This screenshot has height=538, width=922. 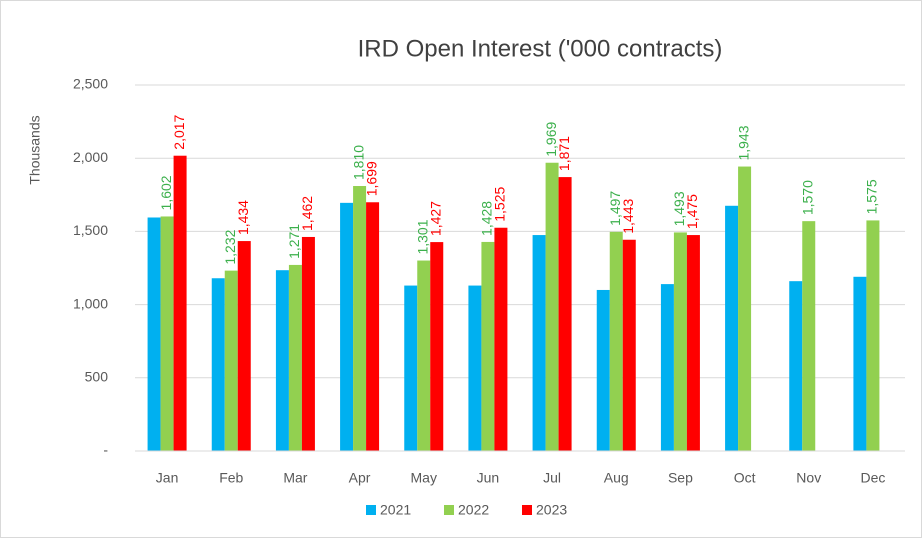 I want to click on data-label: 1,602, so click(x=166, y=192).